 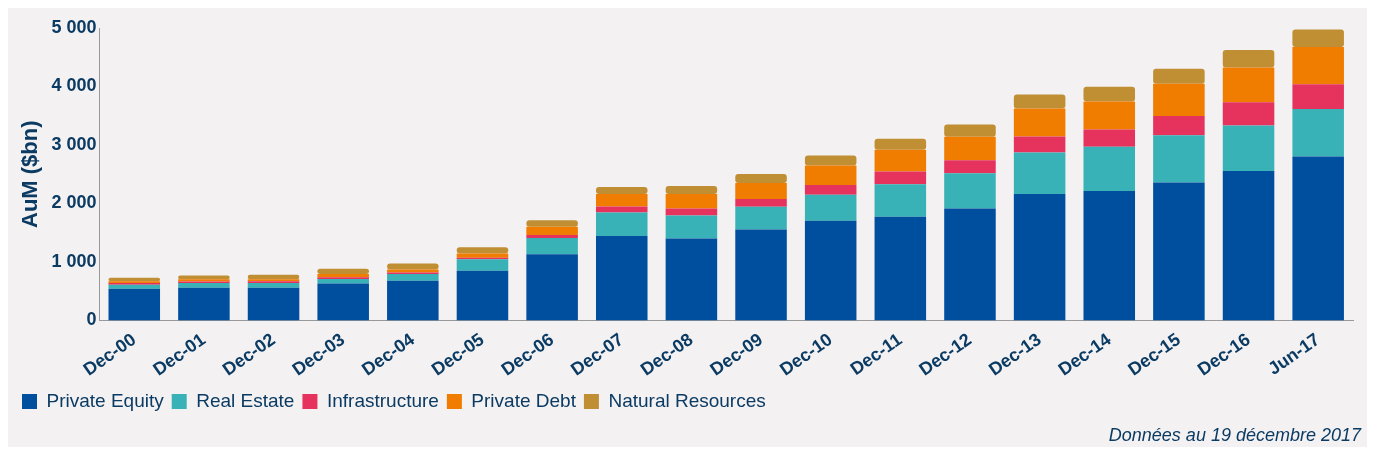 What do you see at coordinates (91, 319) in the screenshot?
I see `y-tick-label: 0` at bounding box center [91, 319].